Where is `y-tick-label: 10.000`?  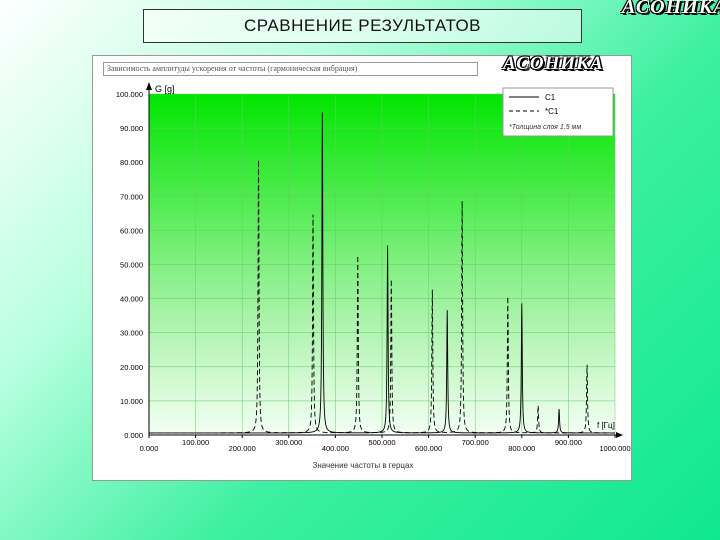
y-tick-label: 10.000 is located at coordinates (131, 401).